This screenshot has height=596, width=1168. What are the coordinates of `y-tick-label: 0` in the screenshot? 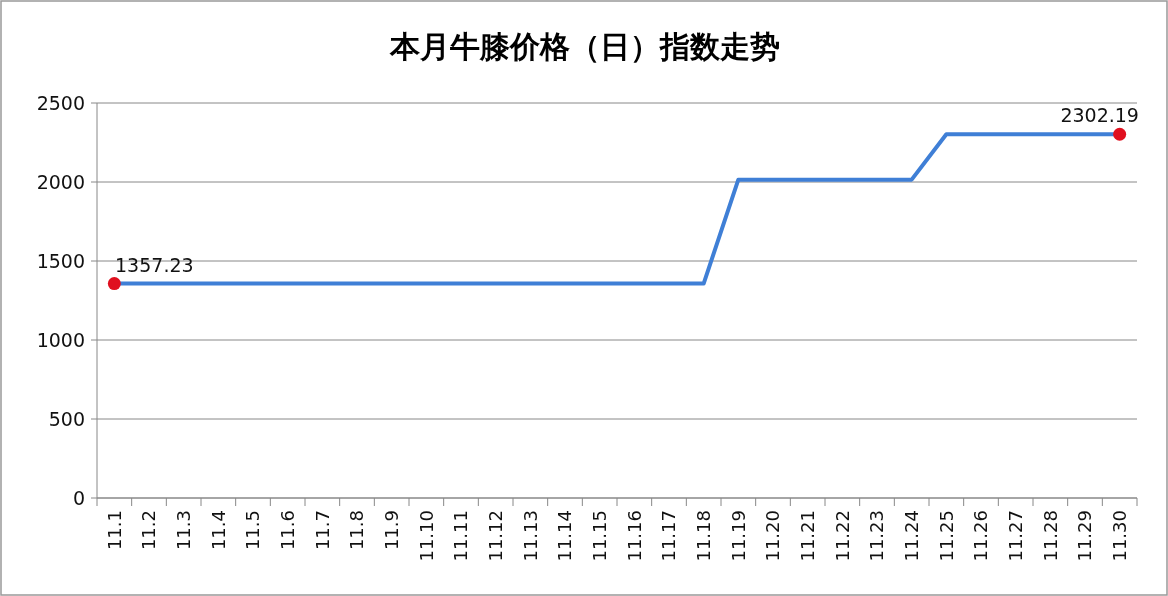 It's located at (78, 497).